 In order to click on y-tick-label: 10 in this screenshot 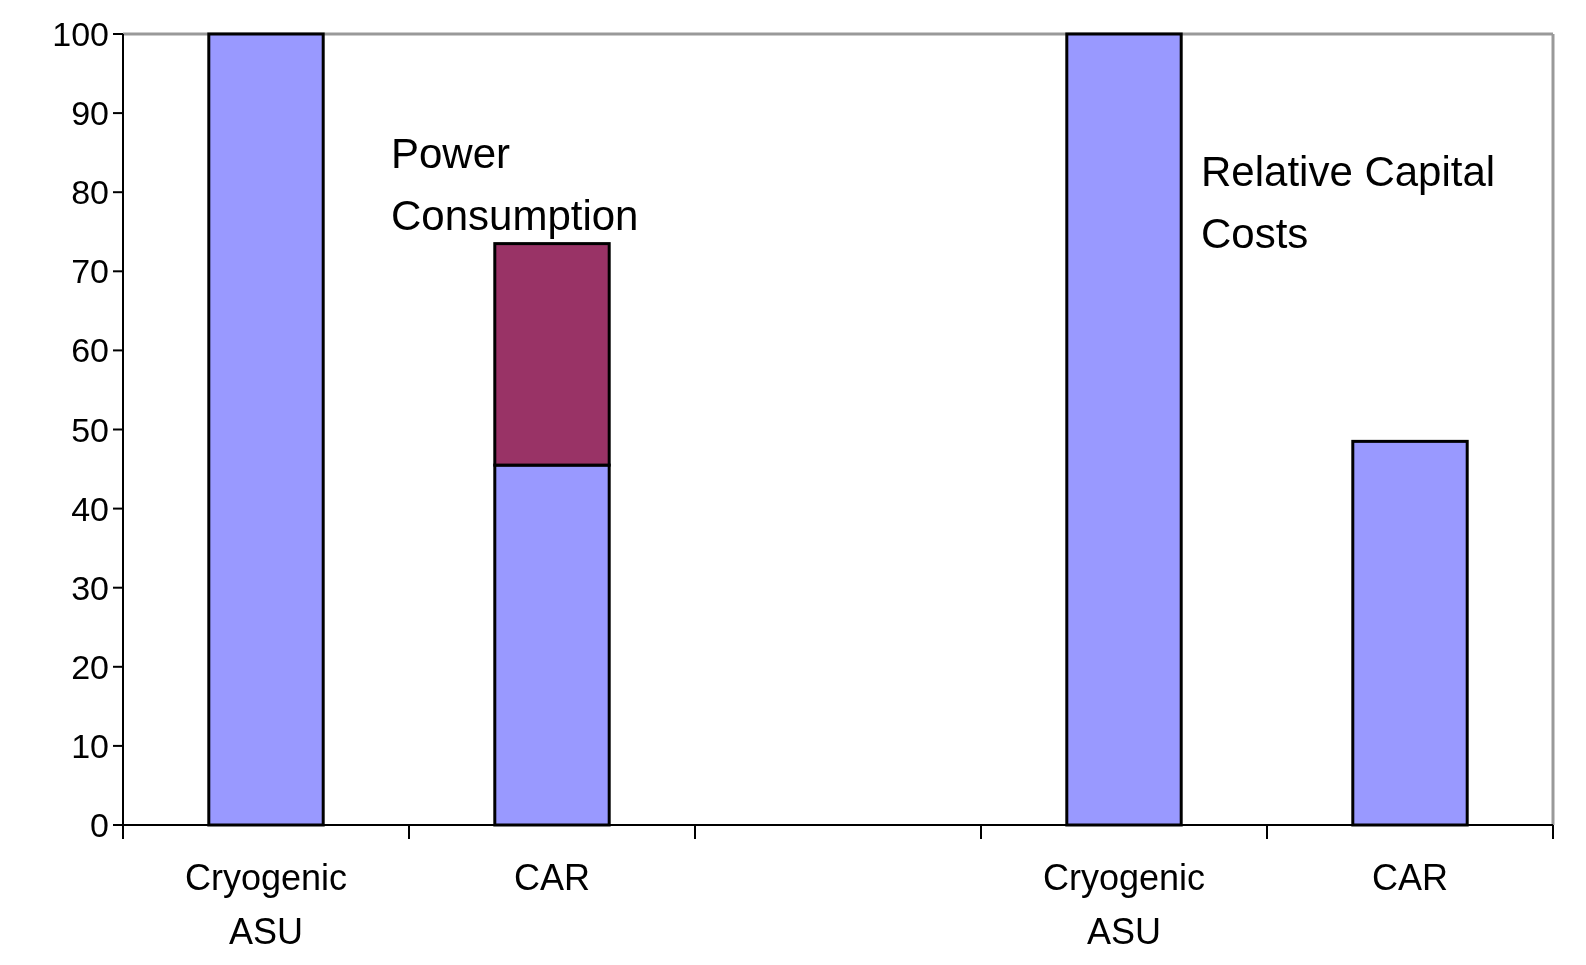, I will do `click(90, 745)`.